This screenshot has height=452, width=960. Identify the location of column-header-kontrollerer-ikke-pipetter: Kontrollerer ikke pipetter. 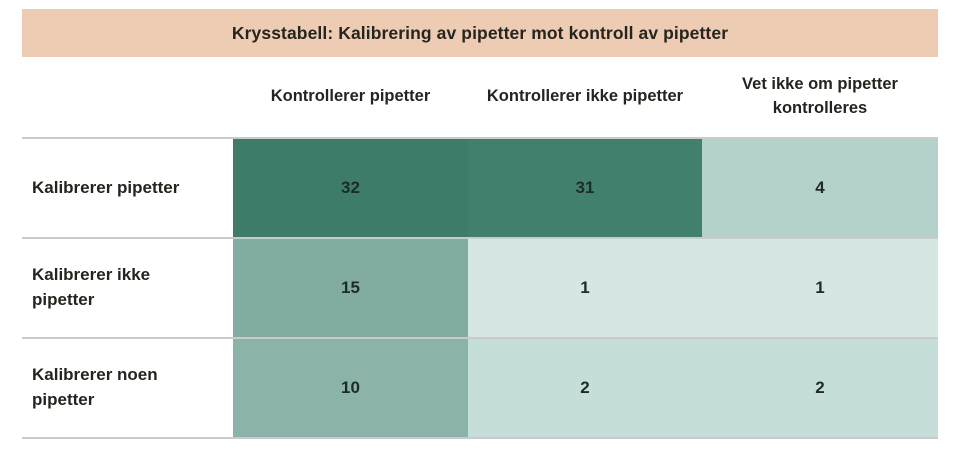
(585, 98).